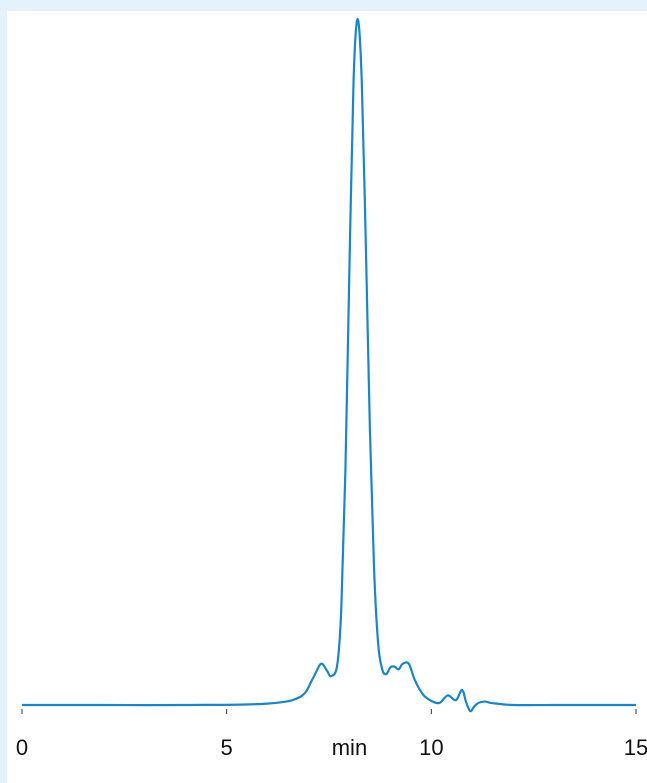 This screenshot has height=783, width=647. Describe the element at coordinates (22, 747) in the screenshot. I see `x-tick-label: 0` at that location.